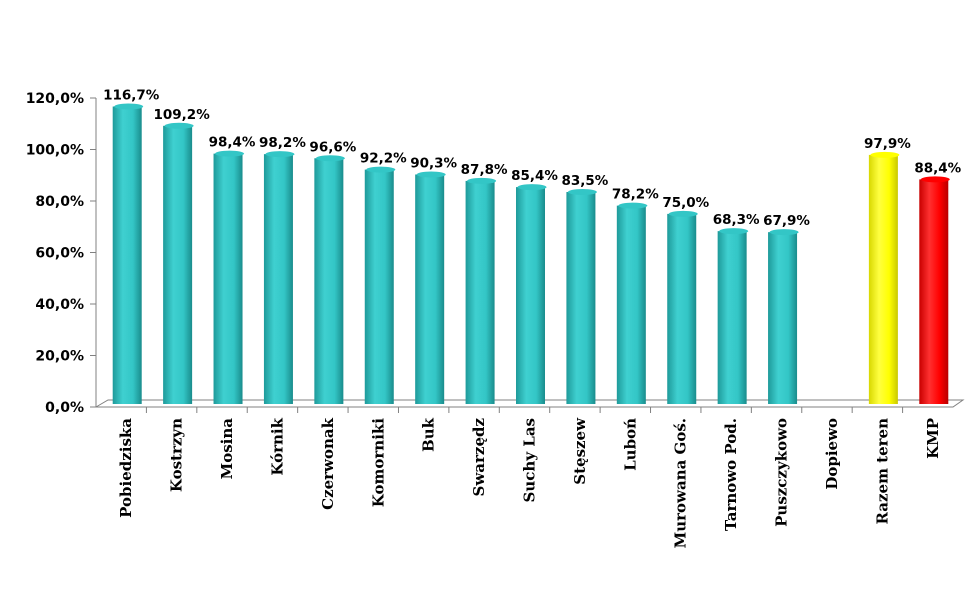 The height and width of the screenshot is (597, 975). Describe the element at coordinates (635, 195) in the screenshot. I see `data-label: 78,2%` at that location.